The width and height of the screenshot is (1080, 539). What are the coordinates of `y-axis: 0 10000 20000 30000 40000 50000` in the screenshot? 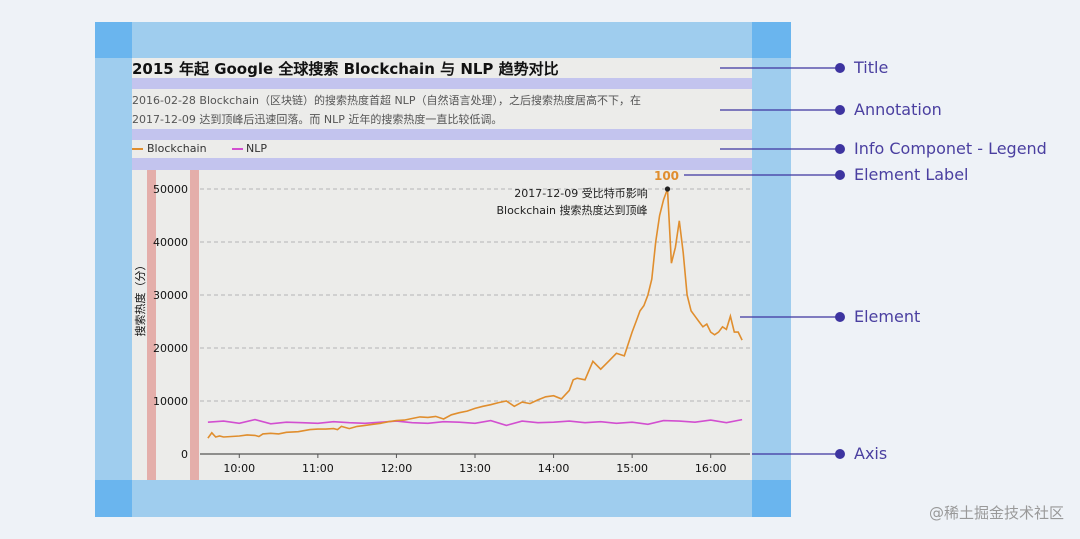 It's located at (170, 322).